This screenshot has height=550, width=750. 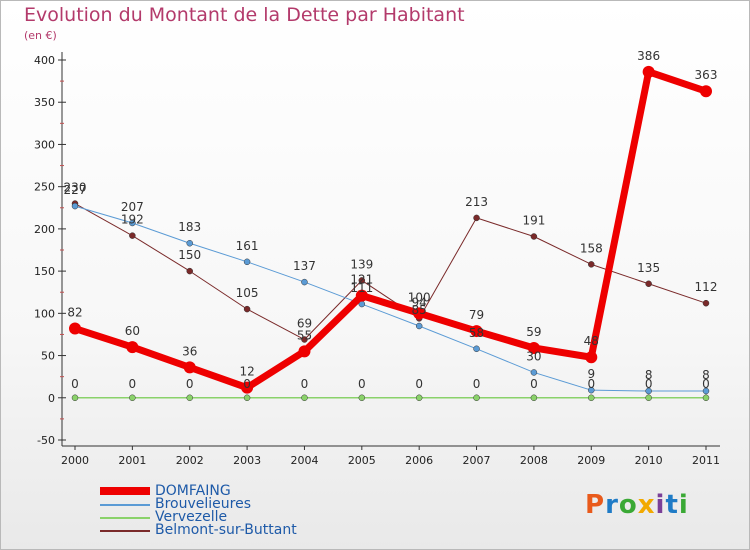 What do you see at coordinates (533, 220) in the screenshot?
I see `data-label: 191` at bounding box center [533, 220].